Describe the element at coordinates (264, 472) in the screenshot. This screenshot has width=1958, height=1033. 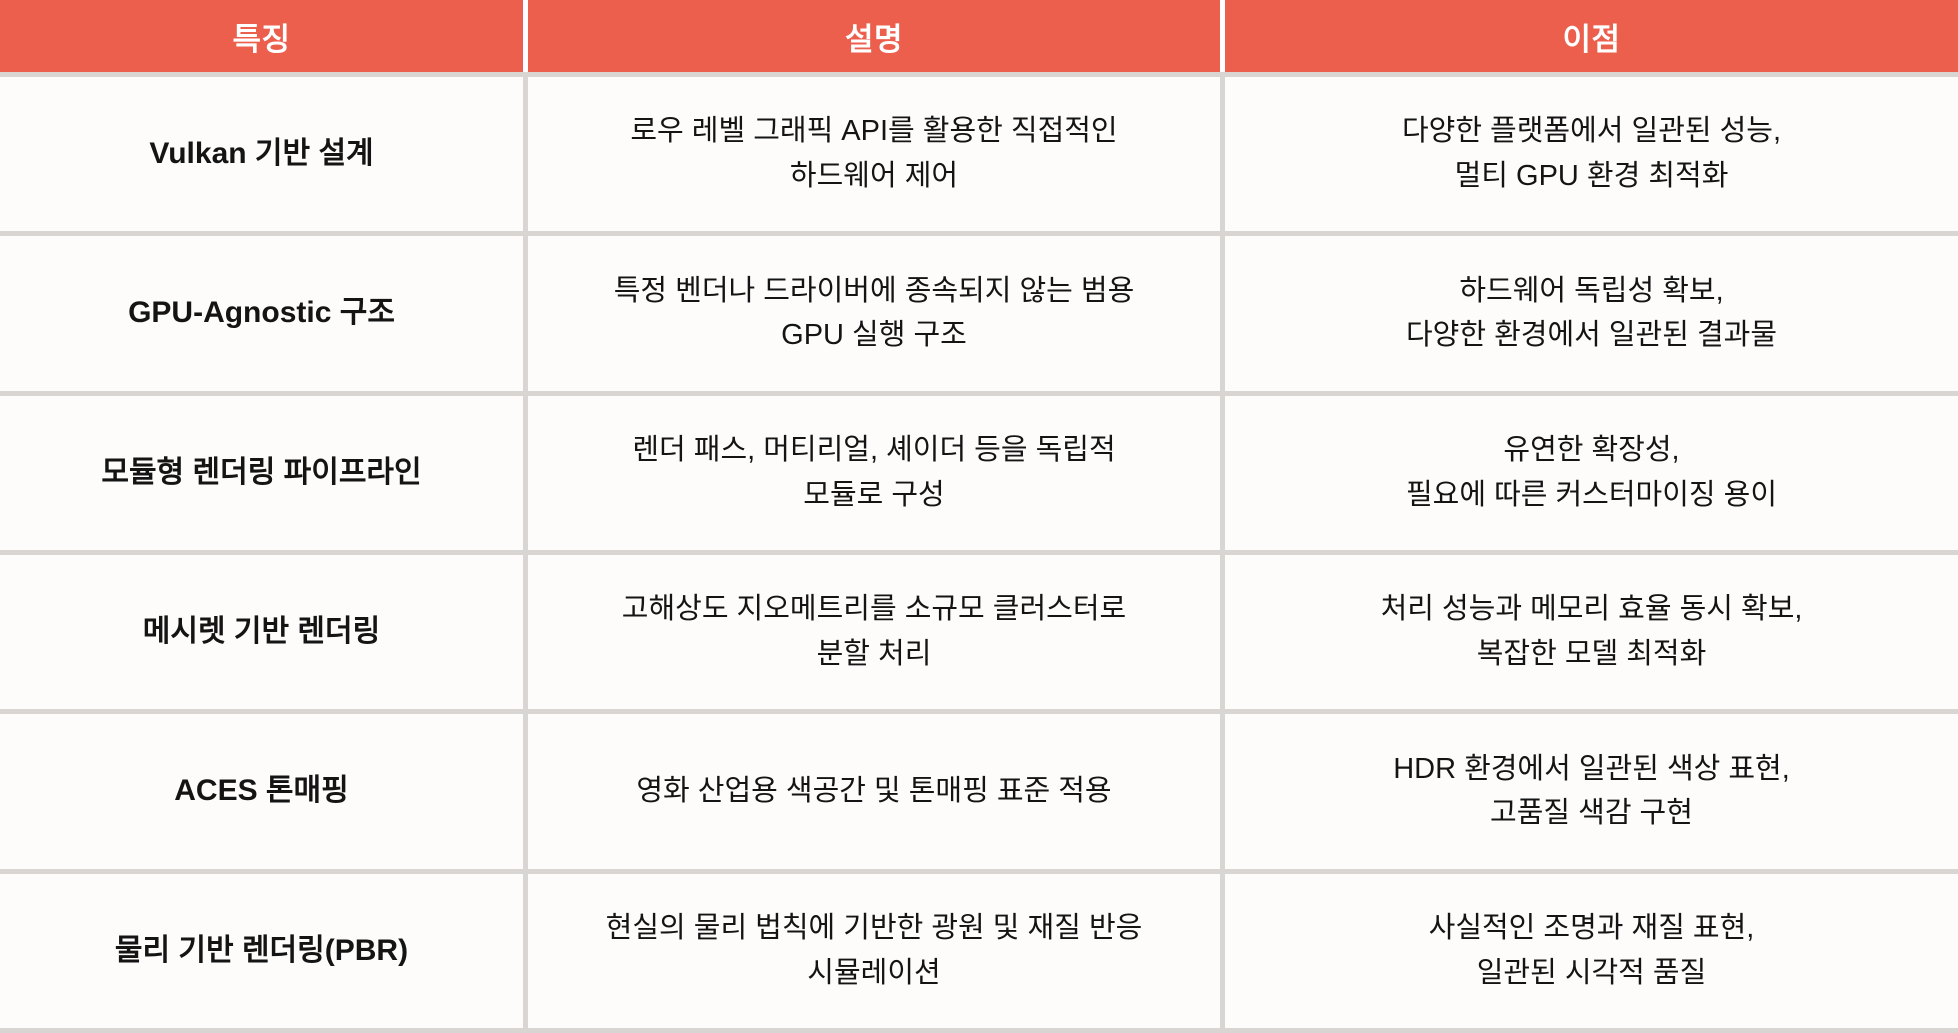
I see `cell-feature: 모듈형 렌더링 파이프라인` at that location.